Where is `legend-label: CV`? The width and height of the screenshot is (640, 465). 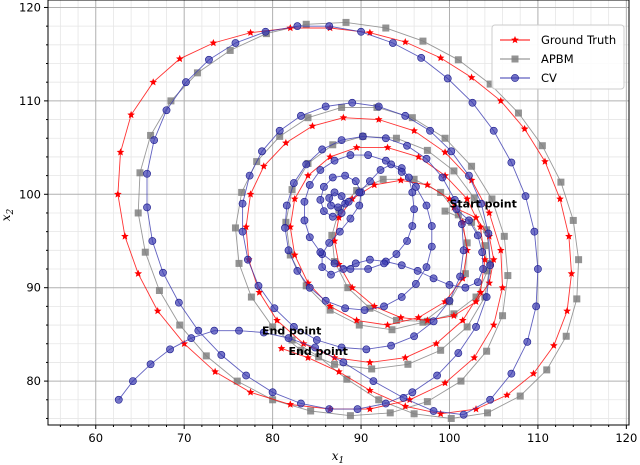 legend-label: CV is located at coordinates (549, 78).